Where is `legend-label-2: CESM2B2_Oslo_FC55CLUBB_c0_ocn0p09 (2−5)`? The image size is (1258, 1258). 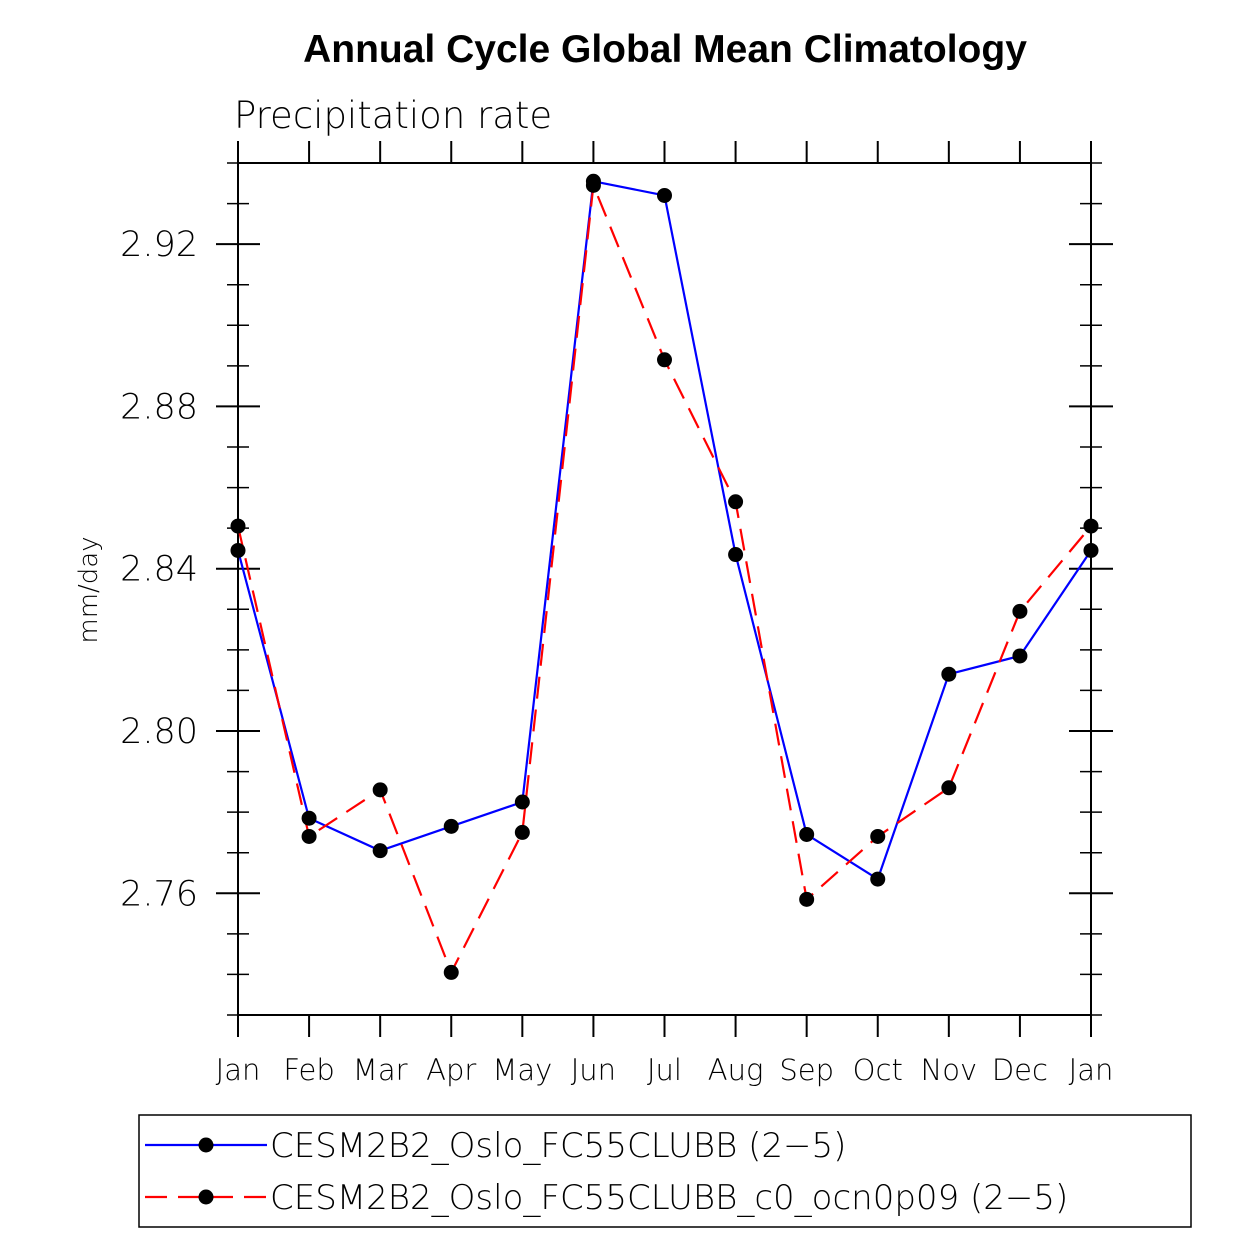
legend-label-2: CESM2B2_Oslo_FC55CLUBB_c0_ocn0p09 (2−5) is located at coordinates (669, 1198).